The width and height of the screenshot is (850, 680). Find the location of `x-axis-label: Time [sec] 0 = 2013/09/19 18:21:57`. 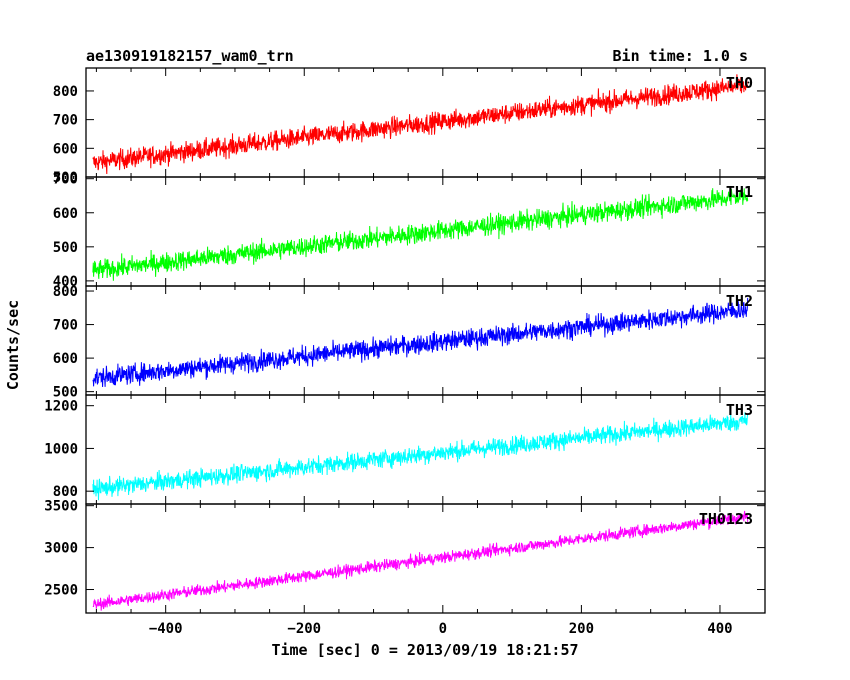

x-axis-label: Time [sec] 0 = 2013/09/19 18:21:57 is located at coordinates (424, 650).